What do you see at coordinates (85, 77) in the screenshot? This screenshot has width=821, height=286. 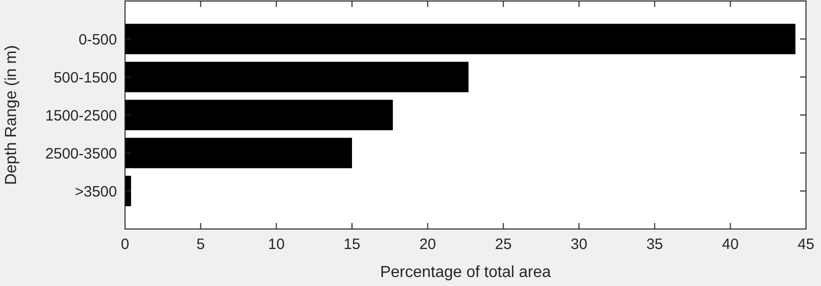 I see `y-tick-label: 500-1500` at bounding box center [85, 77].